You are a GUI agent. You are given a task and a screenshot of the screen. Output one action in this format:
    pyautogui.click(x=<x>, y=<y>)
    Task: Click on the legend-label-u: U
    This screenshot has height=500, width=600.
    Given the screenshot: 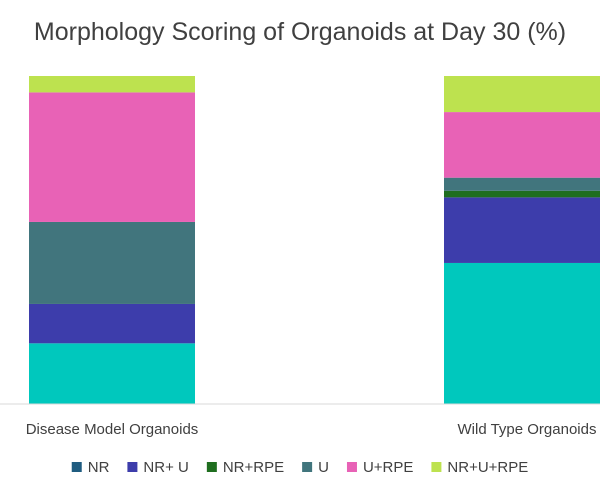 What is the action you would take?
    pyautogui.click(x=323, y=467)
    